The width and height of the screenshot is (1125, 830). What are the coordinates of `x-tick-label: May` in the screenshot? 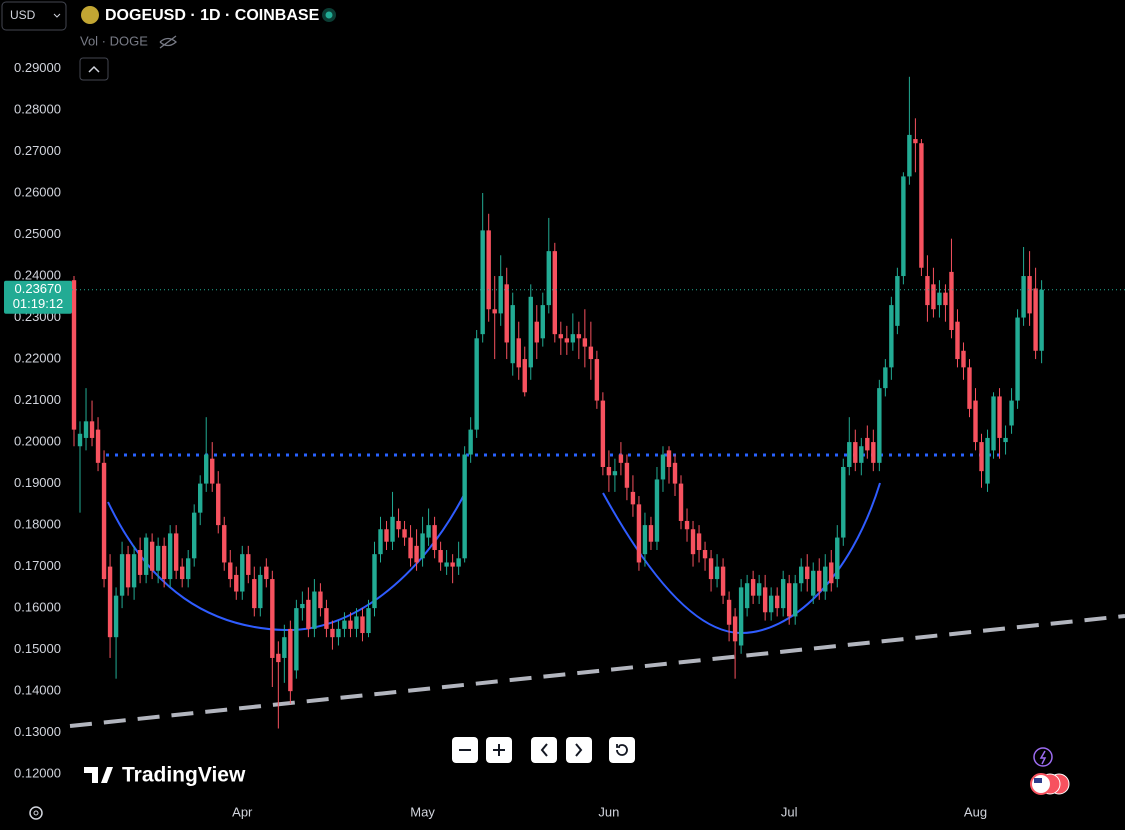 It's located at (422, 811).